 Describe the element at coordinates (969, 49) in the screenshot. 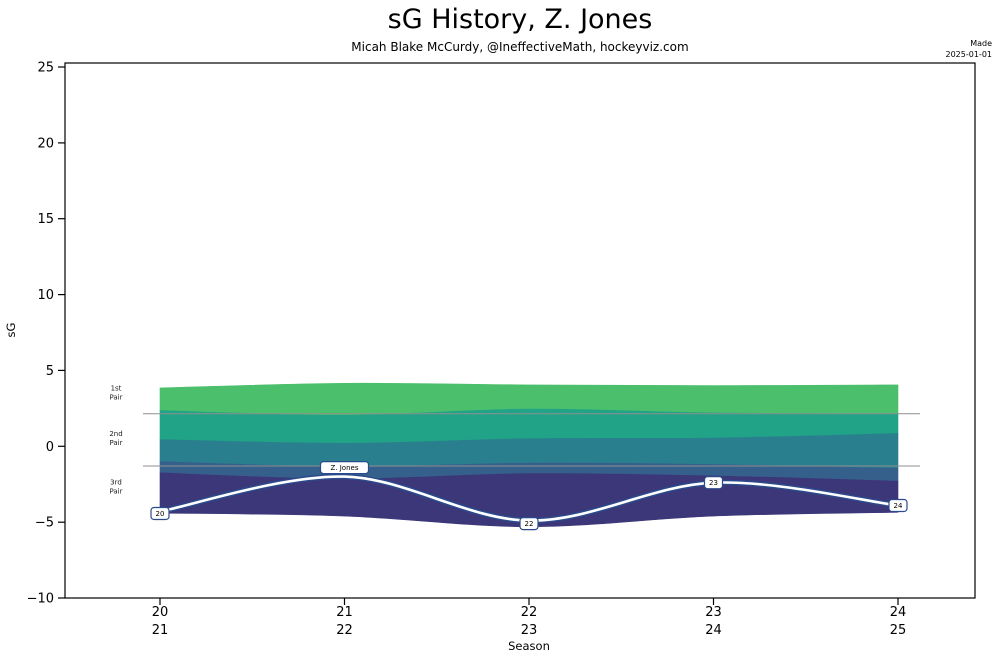

I see `made-stamp: Made 2025-01-01` at that location.